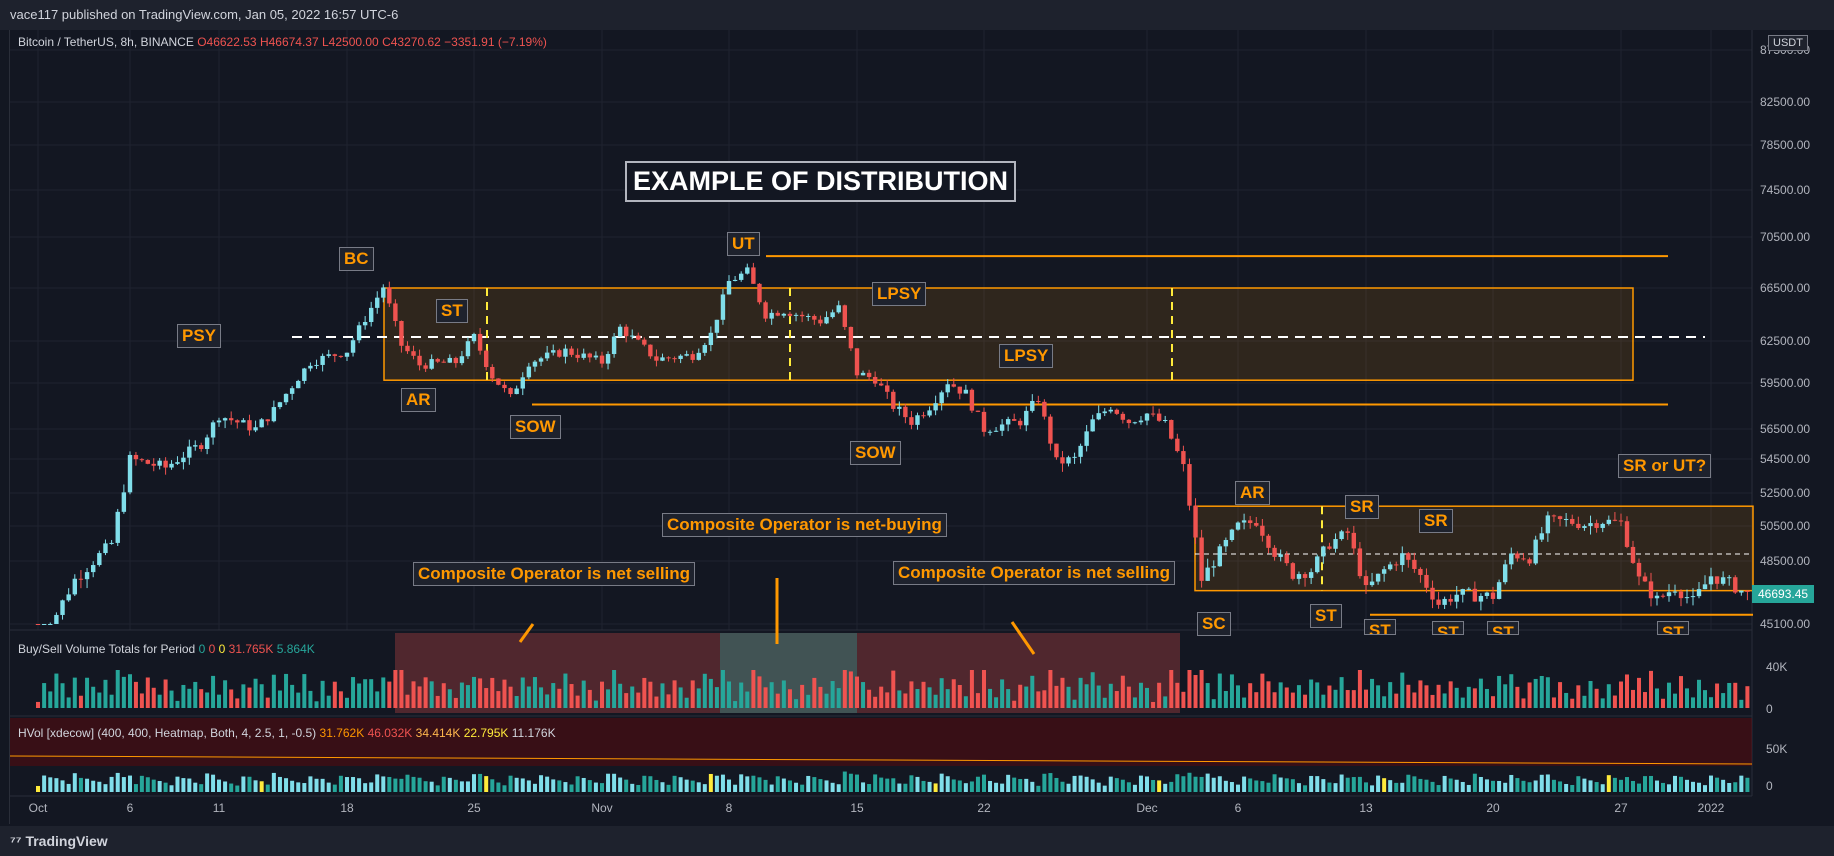 The image size is (1834, 856). Describe the element at coordinates (1493, 808) in the screenshot. I see `x-tick-label: 20` at that location.